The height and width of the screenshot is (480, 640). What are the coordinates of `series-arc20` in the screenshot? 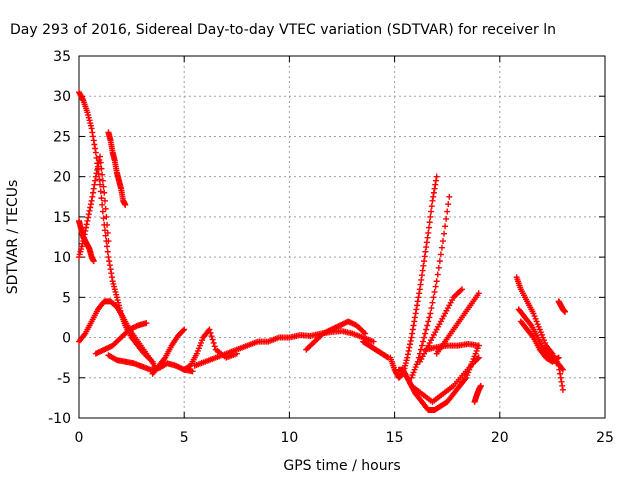 It's located at (477, 393).